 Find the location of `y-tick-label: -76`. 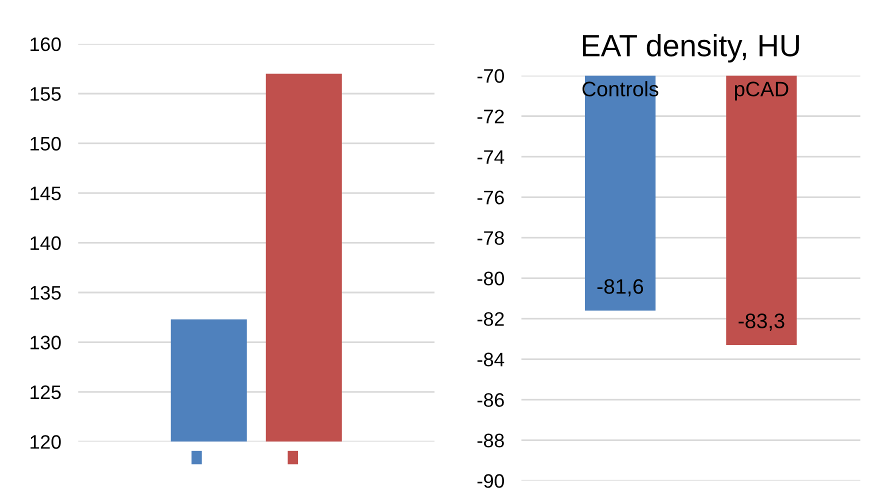

y-tick-label: -76 is located at coordinates (490, 197).